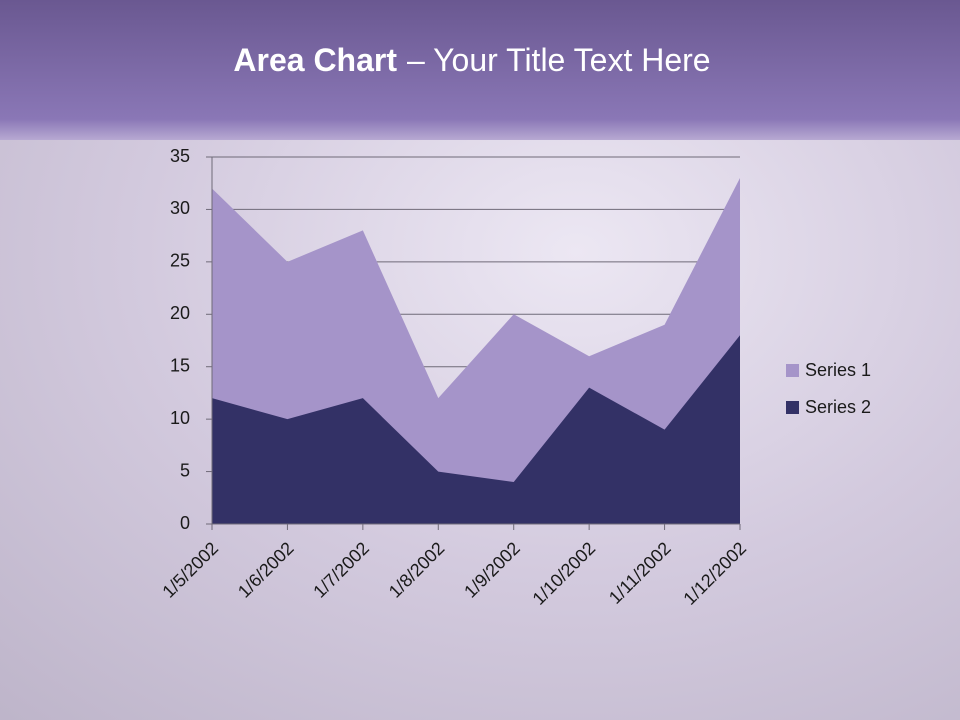 The image size is (960, 720). What do you see at coordinates (180, 156) in the screenshot?
I see `y-tick-label: 35` at bounding box center [180, 156].